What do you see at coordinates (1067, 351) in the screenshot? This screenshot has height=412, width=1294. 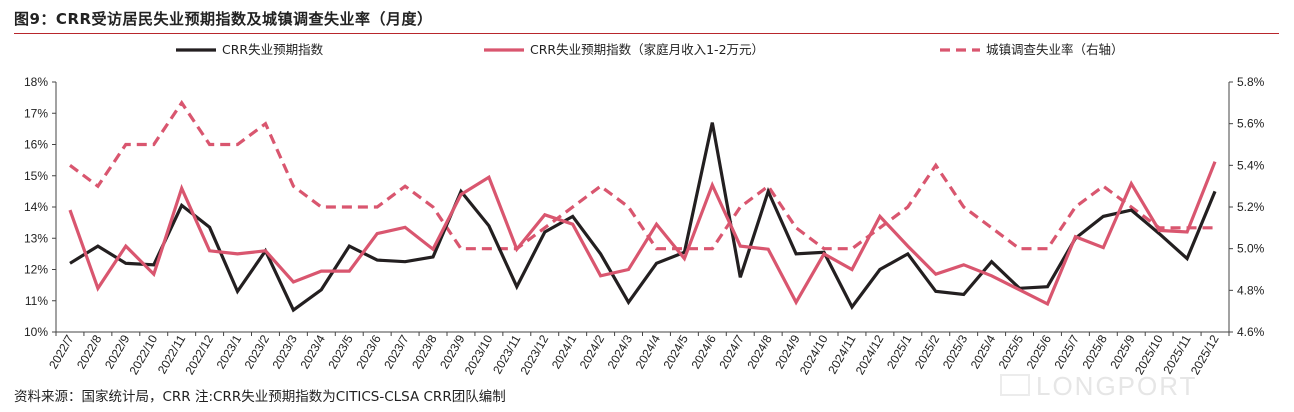 I see `x-tick-label: 2025/7` at bounding box center [1067, 351].